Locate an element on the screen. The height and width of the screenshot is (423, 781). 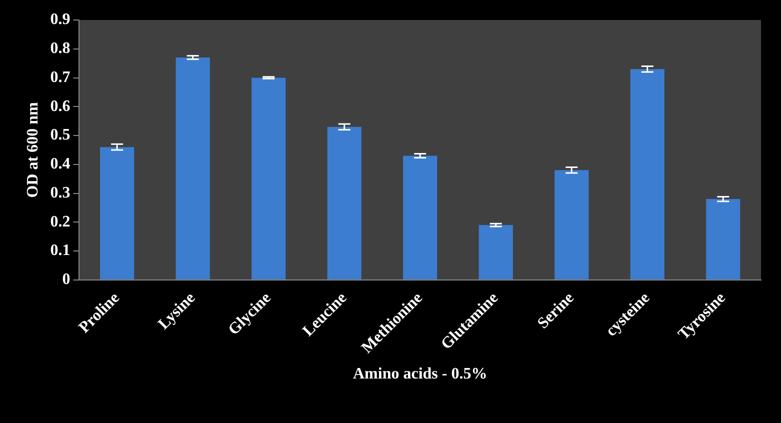
y-tick-label: 0.5 is located at coordinates (60, 135).